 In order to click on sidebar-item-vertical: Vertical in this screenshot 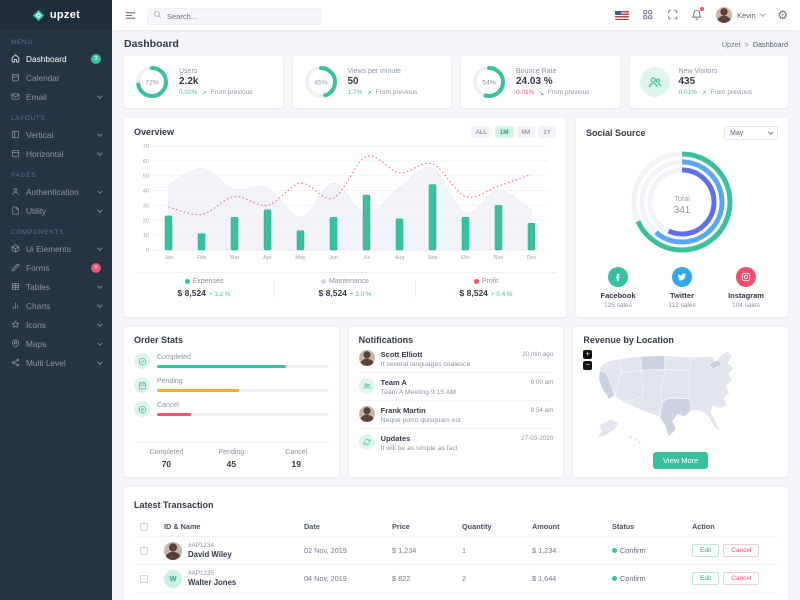, I will do `click(56, 134)`.